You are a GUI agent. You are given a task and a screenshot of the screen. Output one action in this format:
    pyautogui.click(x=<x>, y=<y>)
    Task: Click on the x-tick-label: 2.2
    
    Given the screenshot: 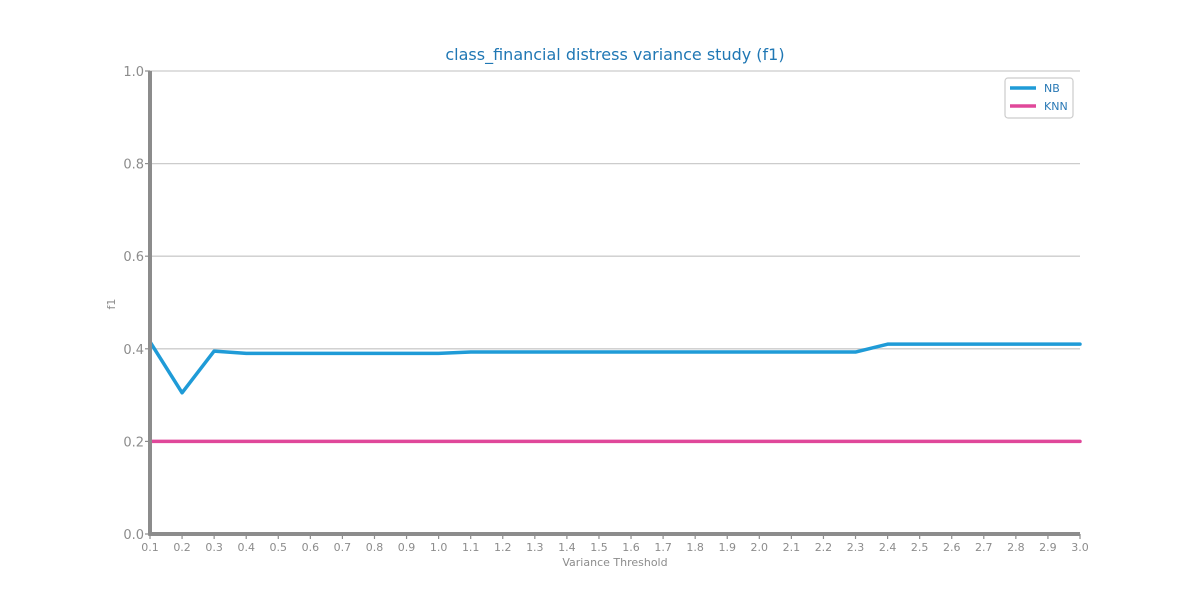 What is the action you would take?
    pyautogui.click(x=824, y=547)
    